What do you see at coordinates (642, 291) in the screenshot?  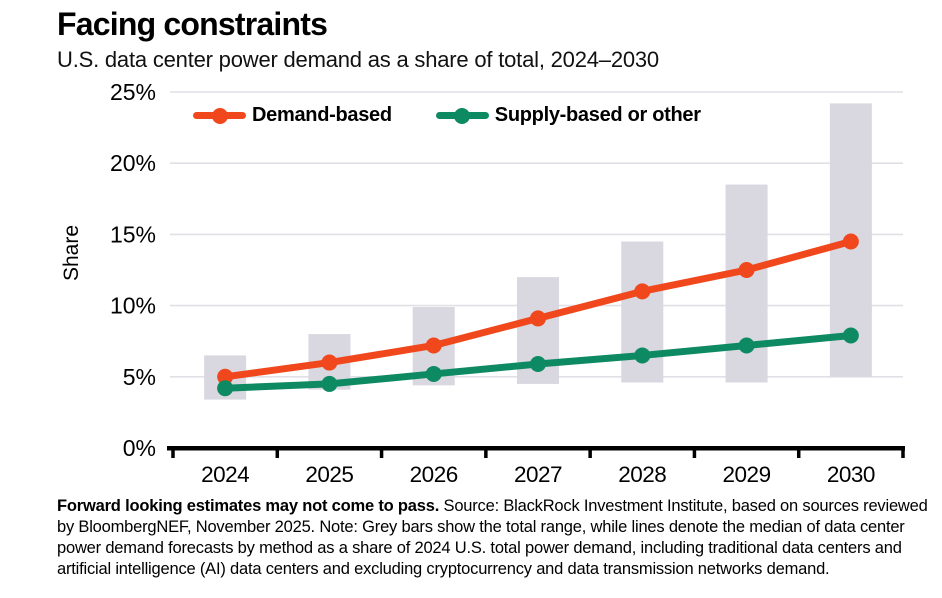 I see `point-demand-2028` at bounding box center [642, 291].